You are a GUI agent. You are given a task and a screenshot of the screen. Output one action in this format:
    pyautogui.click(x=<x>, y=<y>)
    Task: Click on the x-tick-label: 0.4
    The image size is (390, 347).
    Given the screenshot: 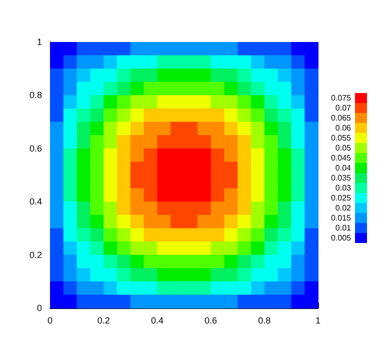 What is the action you would take?
    pyautogui.click(x=157, y=321)
    